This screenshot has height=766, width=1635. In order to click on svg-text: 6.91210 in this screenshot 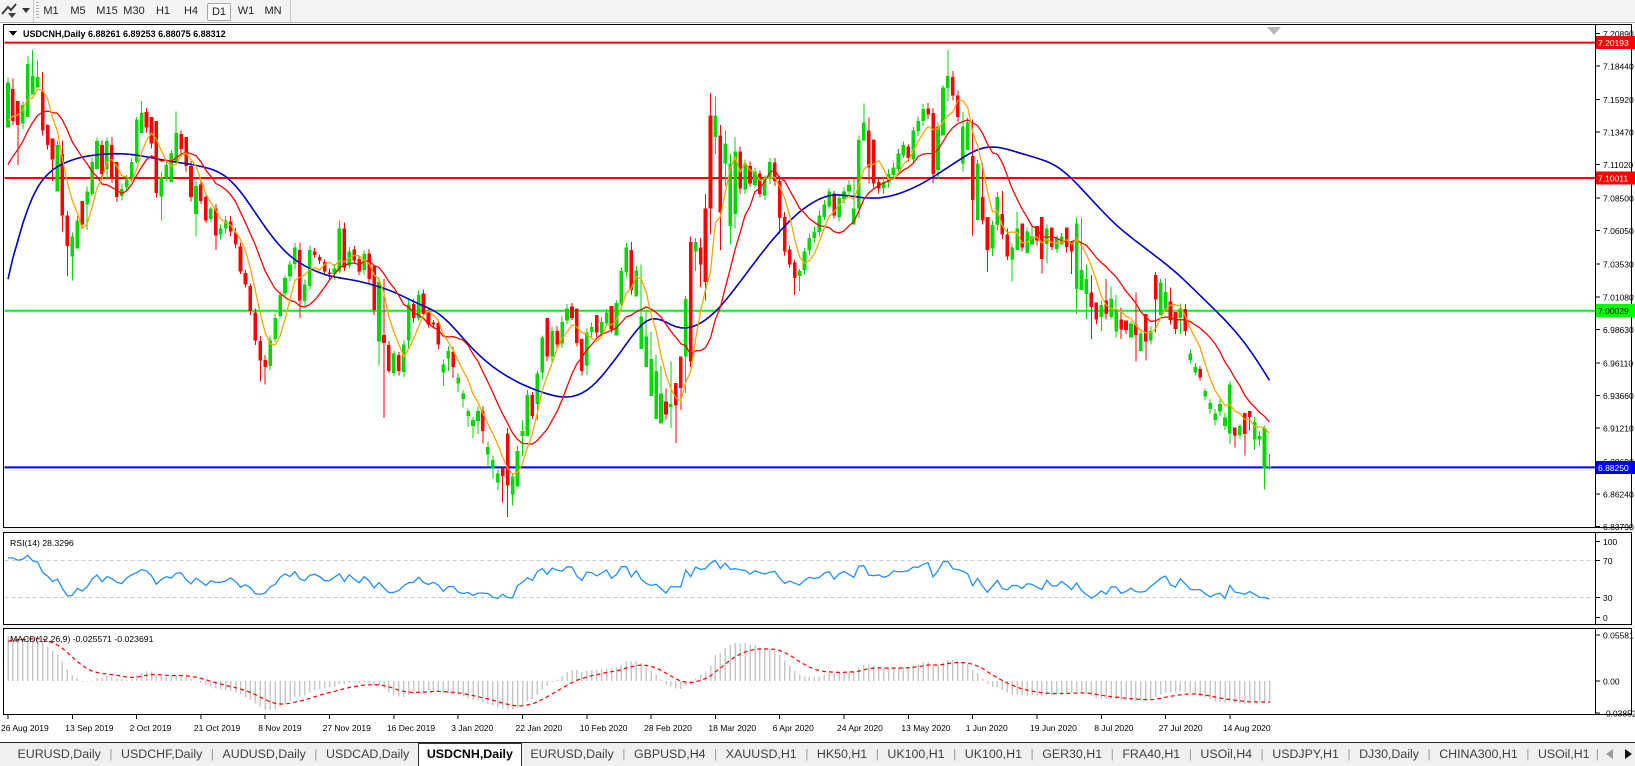, I will do `click(1618, 429)`.